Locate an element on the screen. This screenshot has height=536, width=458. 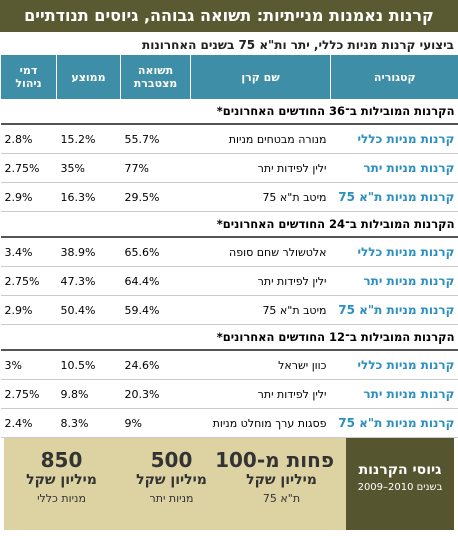
amount: 850 is located at coordinates (61, 460).